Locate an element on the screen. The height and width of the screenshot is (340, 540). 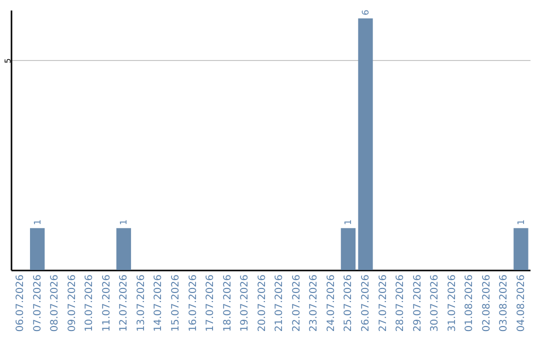
x-tick-label: 30.07.2026 is located at coordinates (435, 303).